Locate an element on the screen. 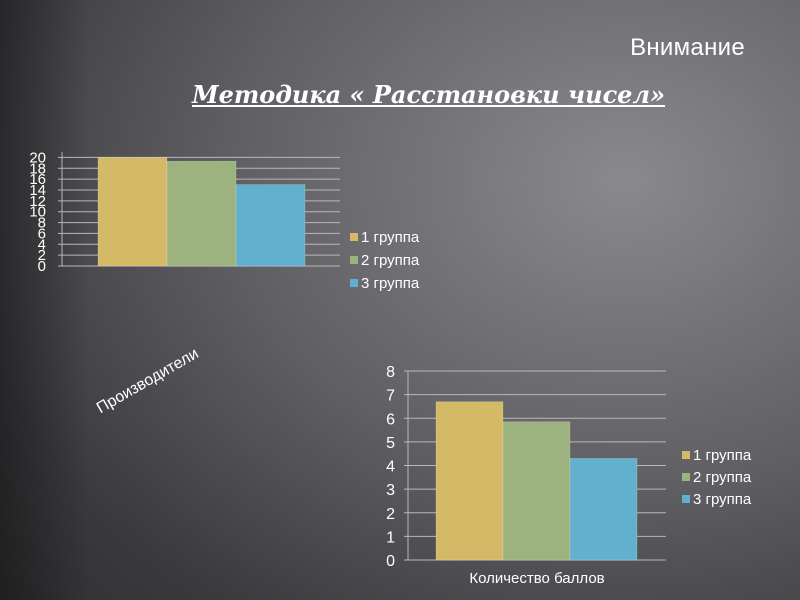  page-subtitle: Методика « Расстановки чисел» is located at coordinates (429, 94).